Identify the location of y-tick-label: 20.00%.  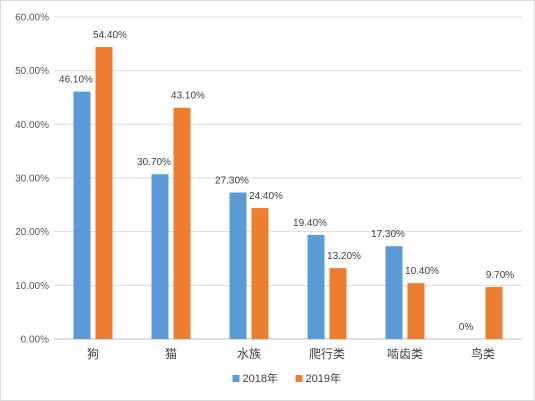
(32, 232).